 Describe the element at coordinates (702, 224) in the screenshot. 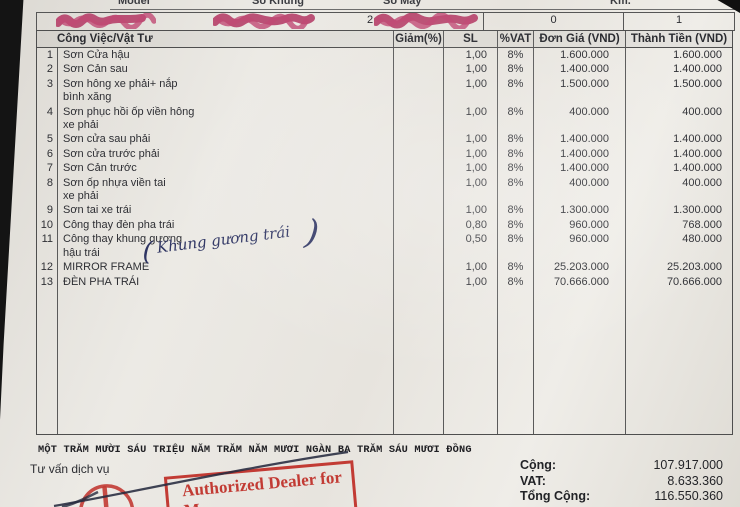

I see `cell-total: 768.000` at that location.